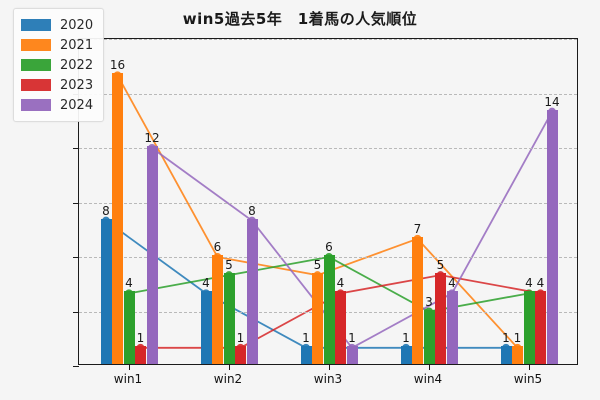 Image resolution: width=600 pixels, height=400 pixels. I want to click on legend-item-2022: 2022, so click(57, 65).